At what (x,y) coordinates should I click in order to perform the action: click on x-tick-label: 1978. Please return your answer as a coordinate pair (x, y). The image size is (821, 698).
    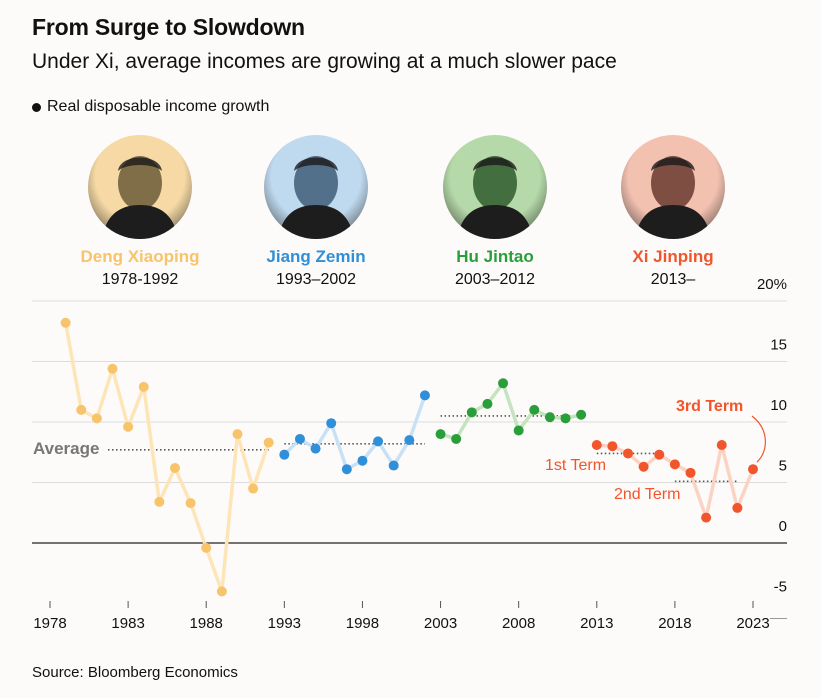
    Looking at the image, I should click on (49, 623).